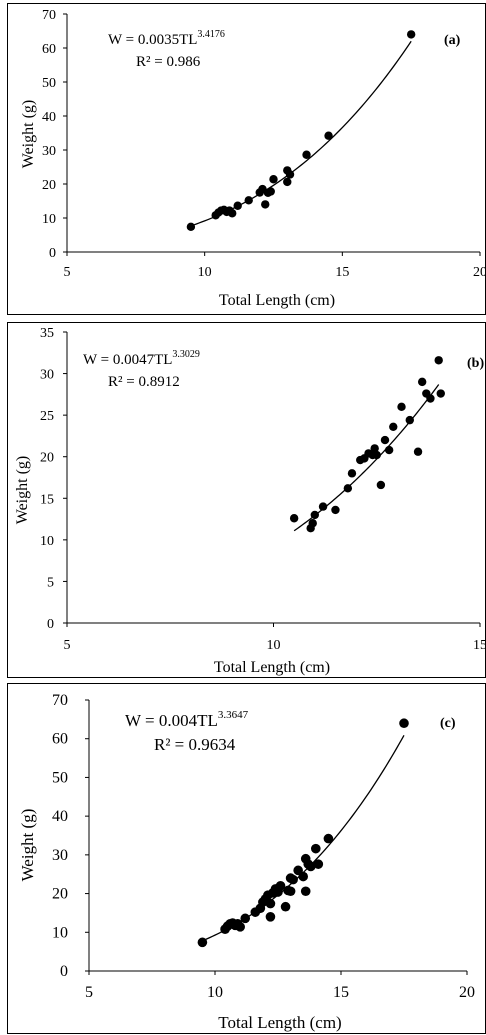 The width and height of the screenshot is (486, 1035). What do you see at coordinates (144, 382) in the screenshot?
I see `r-squared-label: R² = 0.8912` at bounding box center [144, 382].